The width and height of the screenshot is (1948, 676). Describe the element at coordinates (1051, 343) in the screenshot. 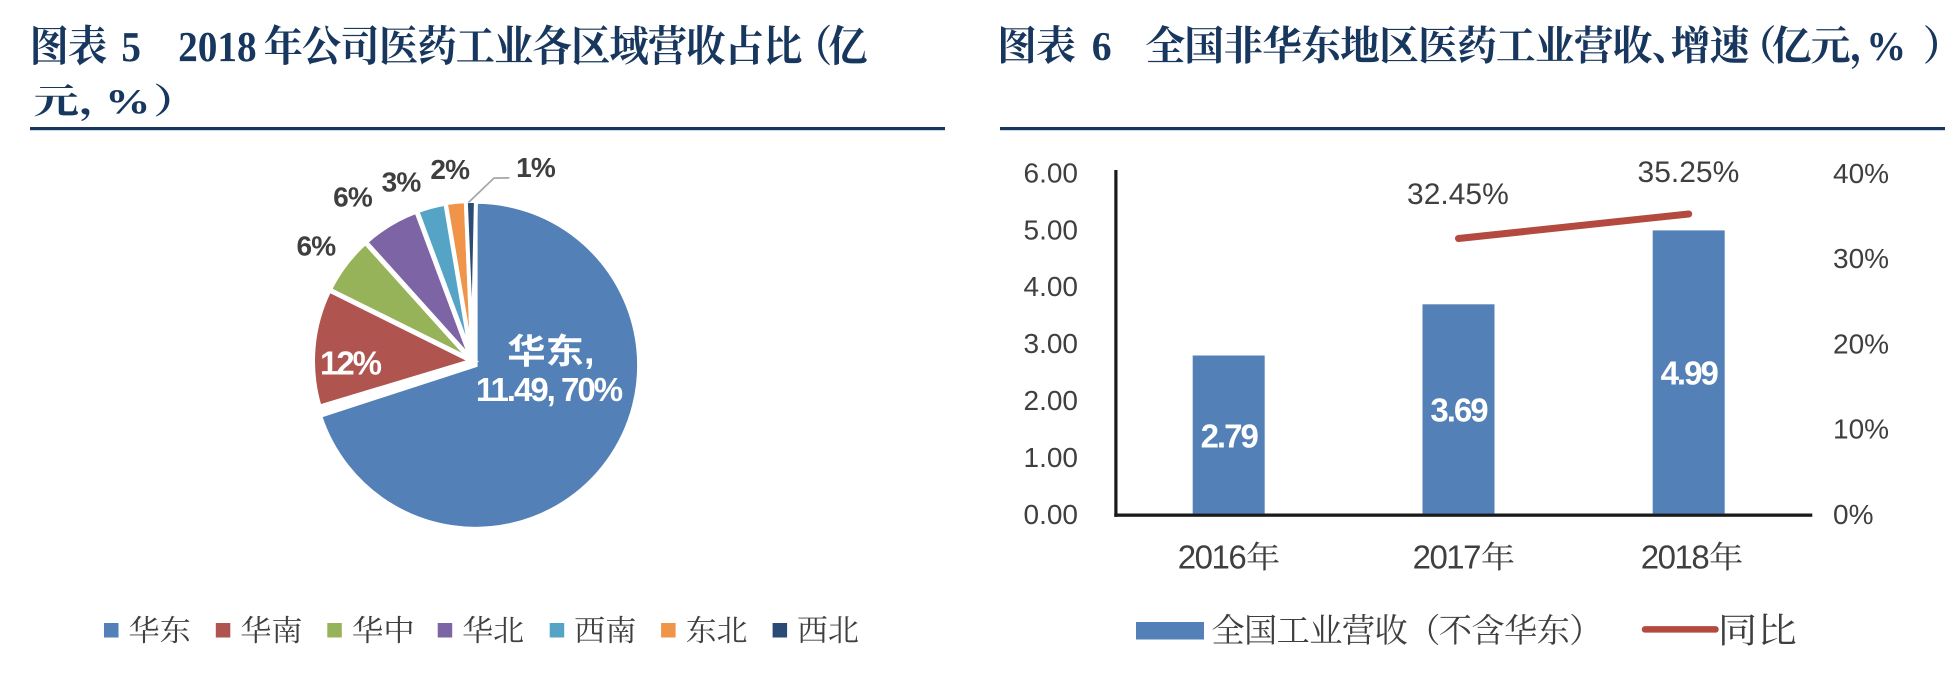

I see `svg-text: 3.00` at that location.